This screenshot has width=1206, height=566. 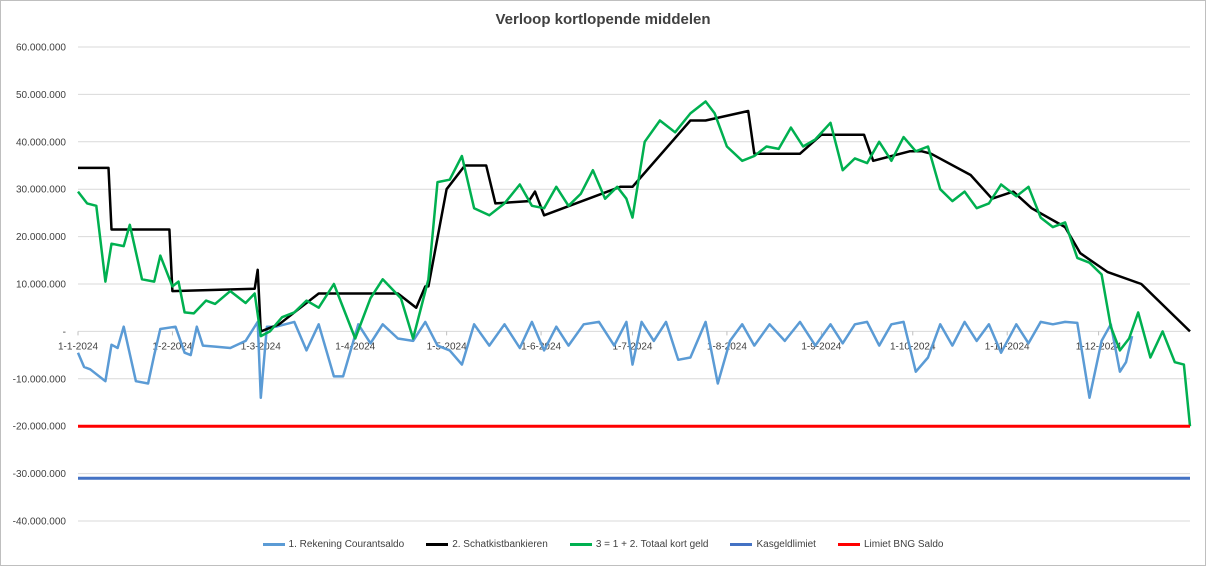 What do you see at coordinates (40, 474) in the screenshot?
I see `y-tick-label-9: -30.000.000` at bounding box center [40, 474].